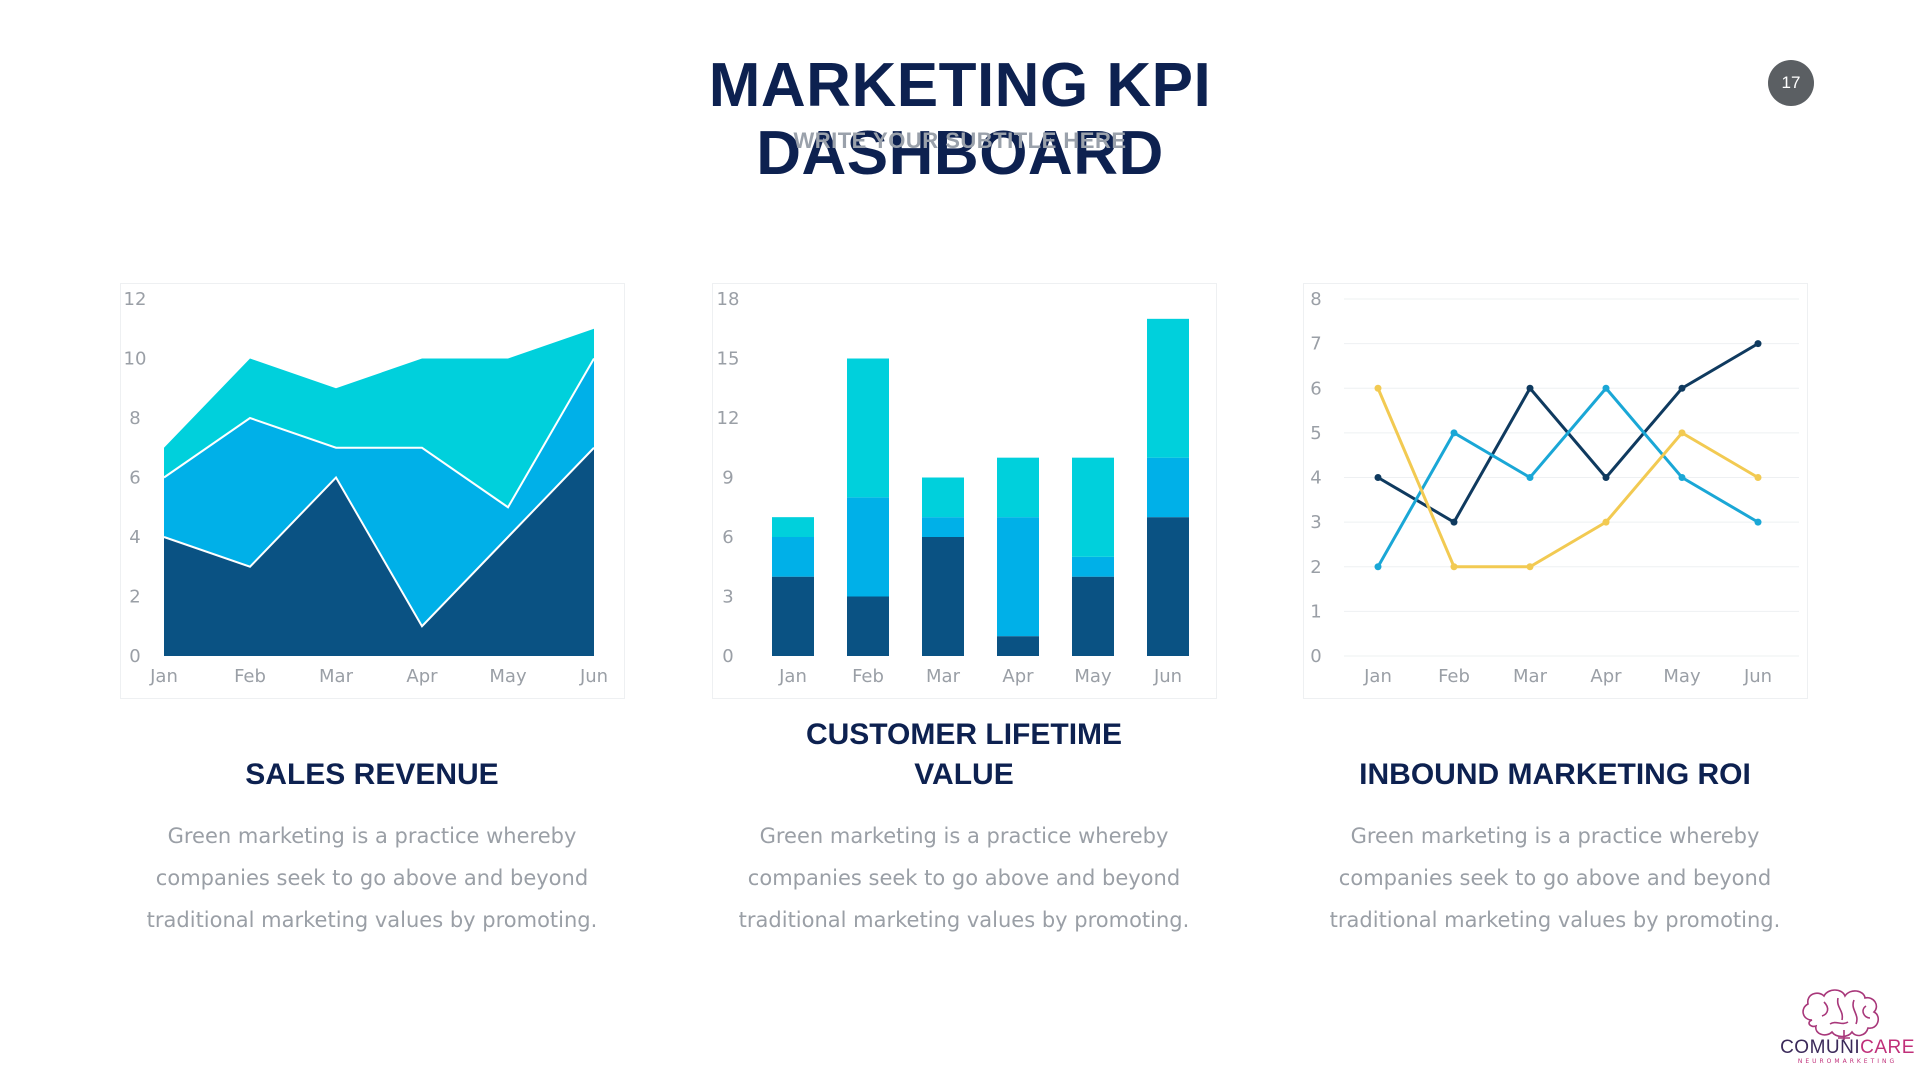  I want to click on customer-lifetime-value-bar-chart: 0 3 6 9 12 15 18 Jan Feb Mar Apr May Jun, so click(953, 488).